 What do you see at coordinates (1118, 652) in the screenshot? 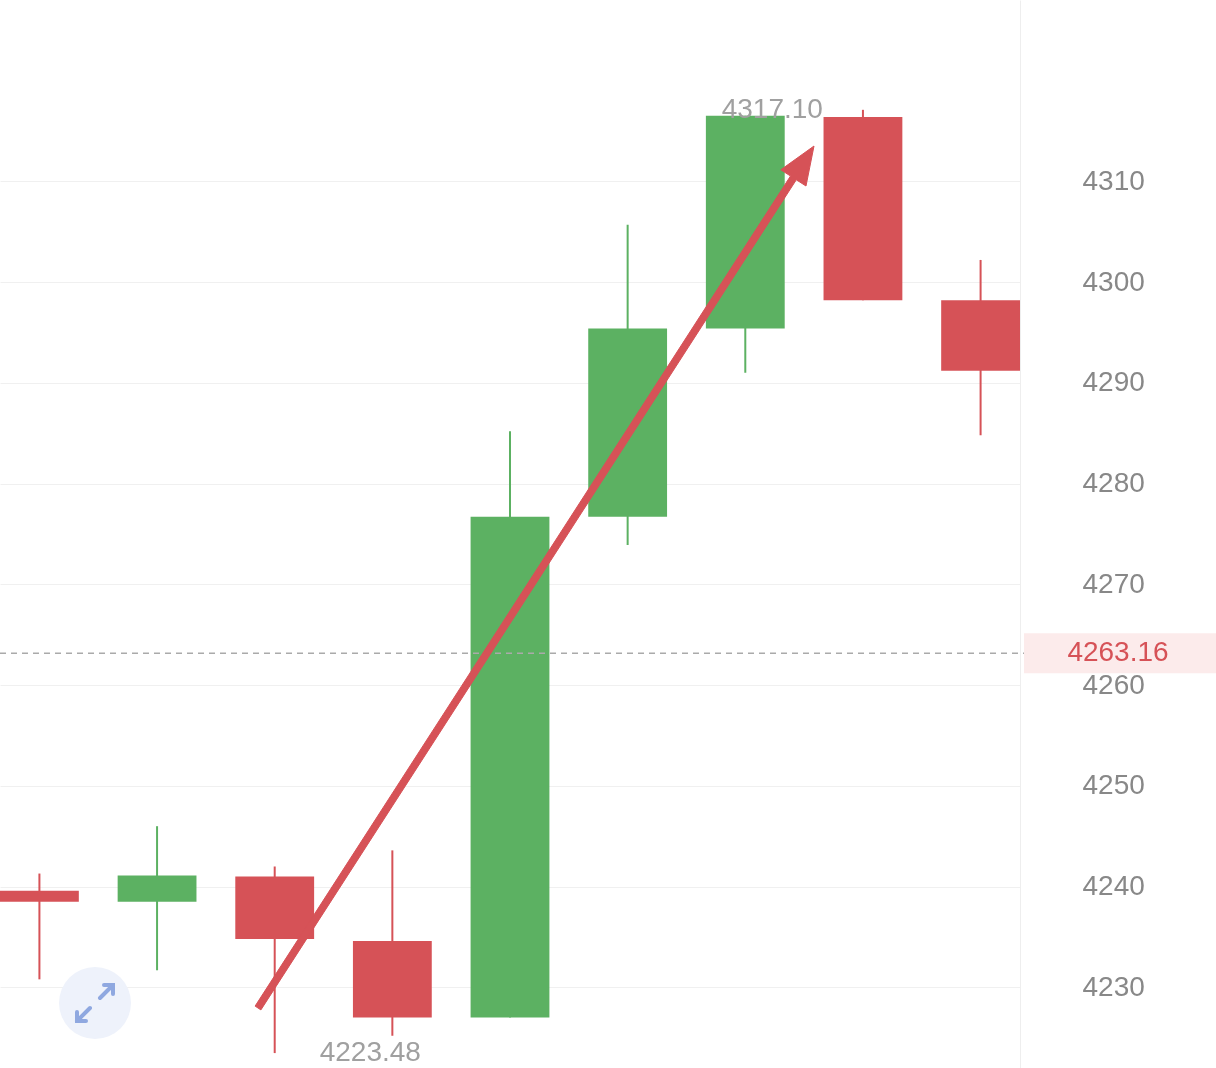
I see `ref-line-label: 4263.16` at bounding box center [1118, 652].